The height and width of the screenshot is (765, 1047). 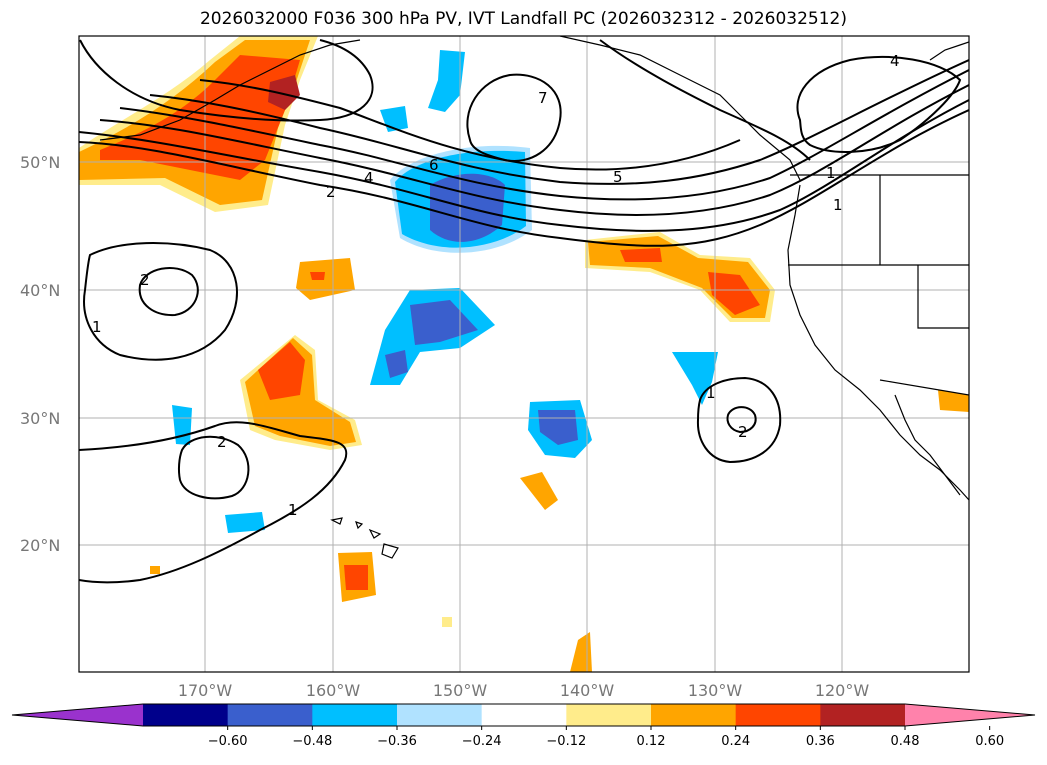 What do you see at coordinates (618, 177) in the screenshot?
I see `contour-label: 5` at bounding box center [618, 177].